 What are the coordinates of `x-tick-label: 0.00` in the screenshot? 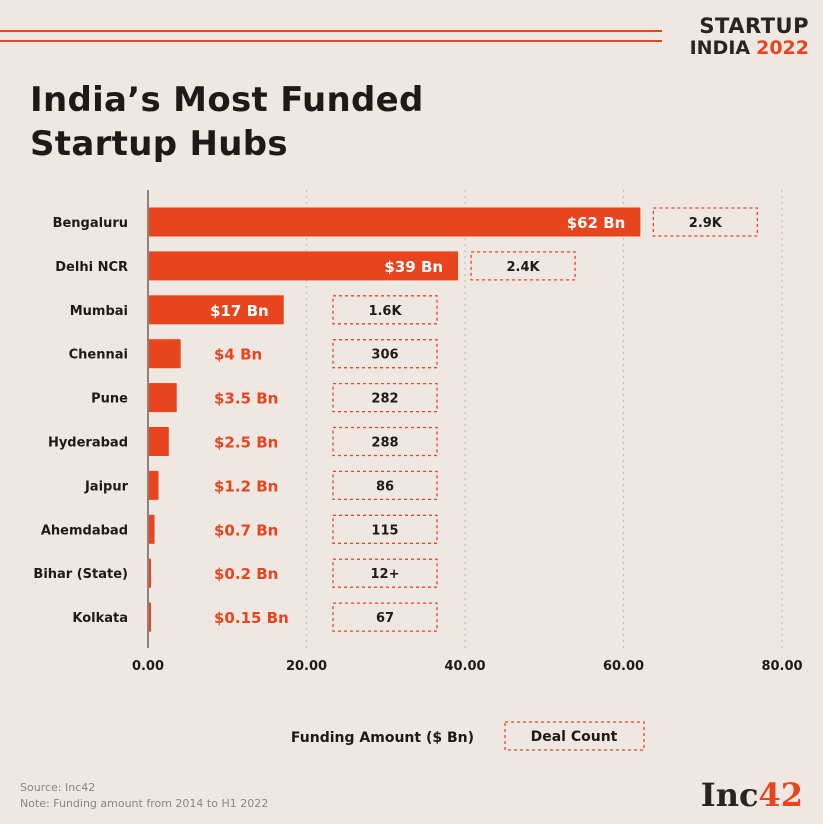 It's located at (148, 666).